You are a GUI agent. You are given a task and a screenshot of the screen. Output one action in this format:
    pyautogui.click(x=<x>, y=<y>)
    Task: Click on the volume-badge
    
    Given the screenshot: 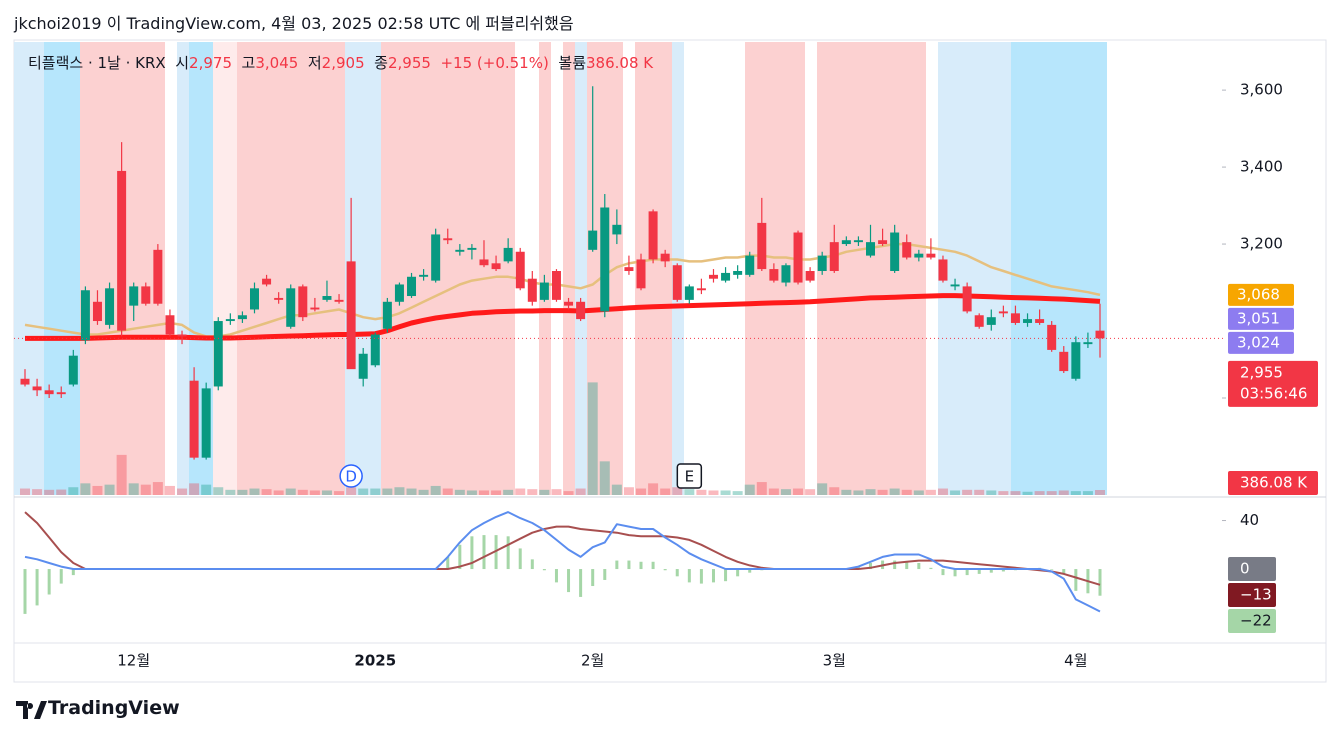 What is the action you would take?
    pyautogui.click(x=1273, y=483)
    